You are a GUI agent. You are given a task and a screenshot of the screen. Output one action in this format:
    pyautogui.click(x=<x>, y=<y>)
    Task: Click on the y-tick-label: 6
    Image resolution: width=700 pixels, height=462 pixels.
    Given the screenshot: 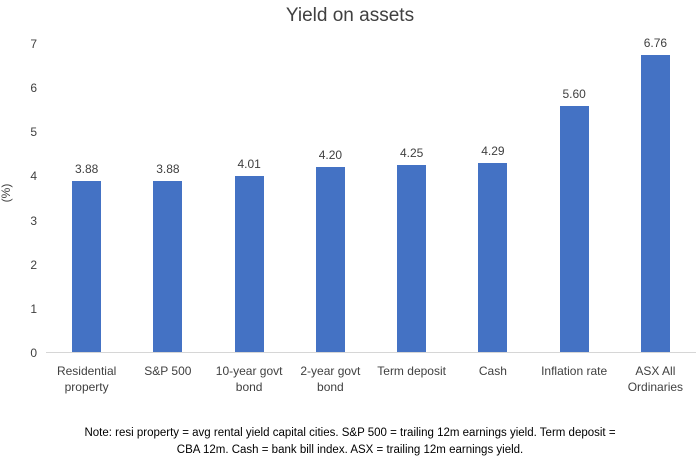 What is the action you would take?
    pyautogui.click(x=33, y=88)
    